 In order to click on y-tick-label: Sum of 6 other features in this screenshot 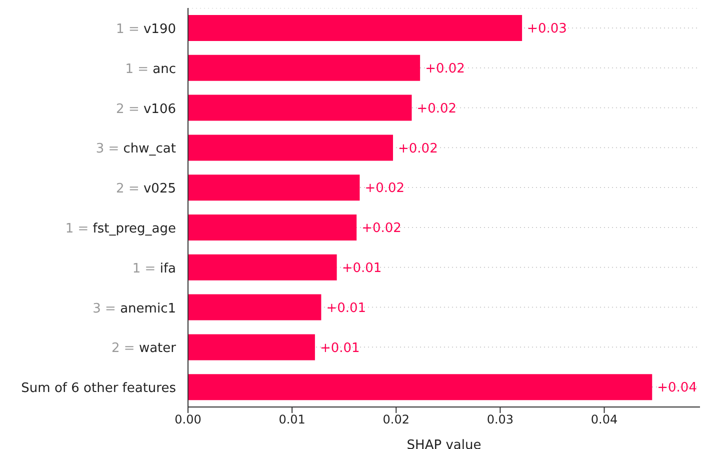, I will do `click(98, 388)`.